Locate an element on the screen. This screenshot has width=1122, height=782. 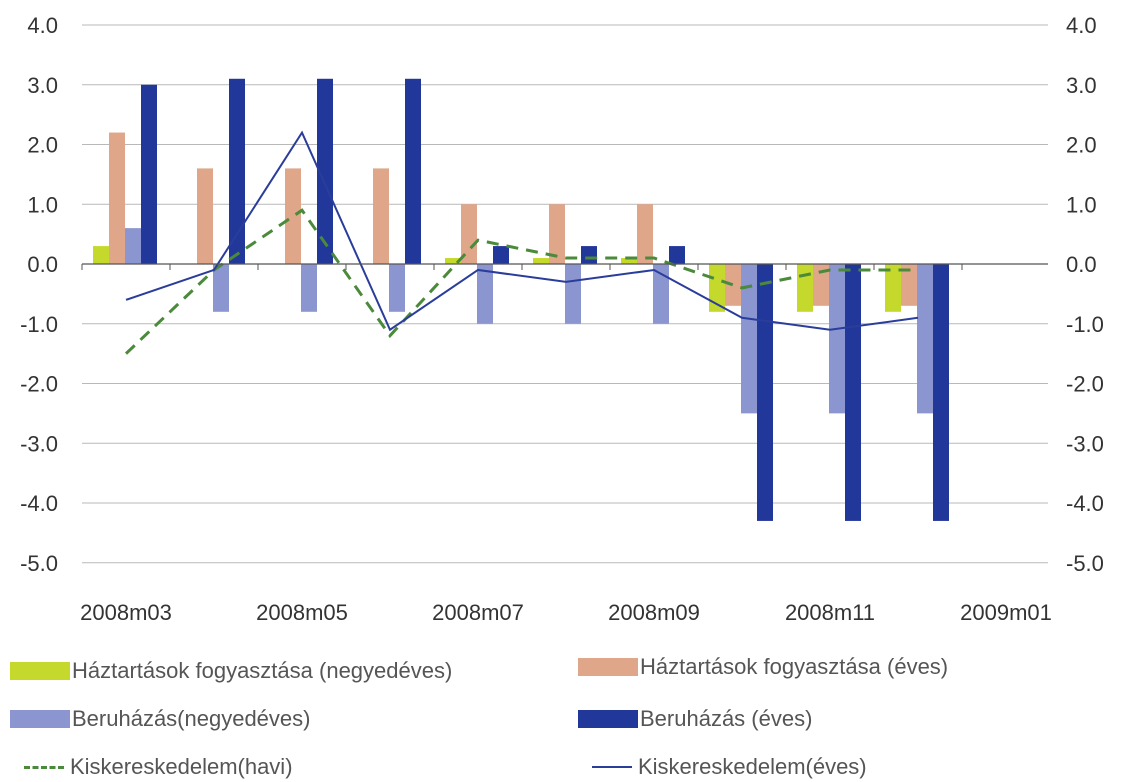
y-tick-label-right: -3.0 is located at coordinates (1085, 443).